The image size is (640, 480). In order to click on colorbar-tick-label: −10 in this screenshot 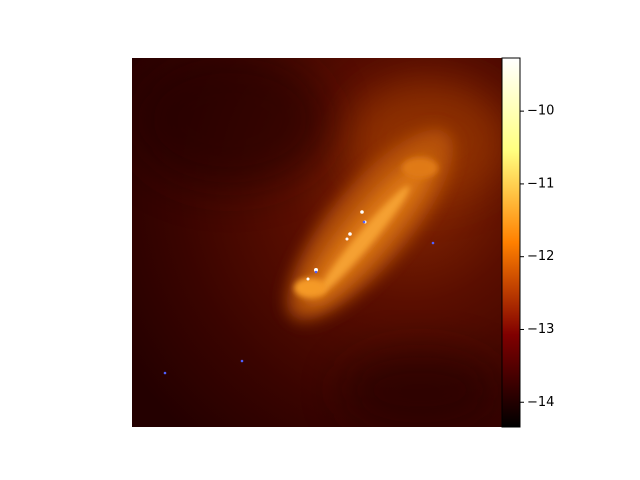, I will do `click(540, 111)`.